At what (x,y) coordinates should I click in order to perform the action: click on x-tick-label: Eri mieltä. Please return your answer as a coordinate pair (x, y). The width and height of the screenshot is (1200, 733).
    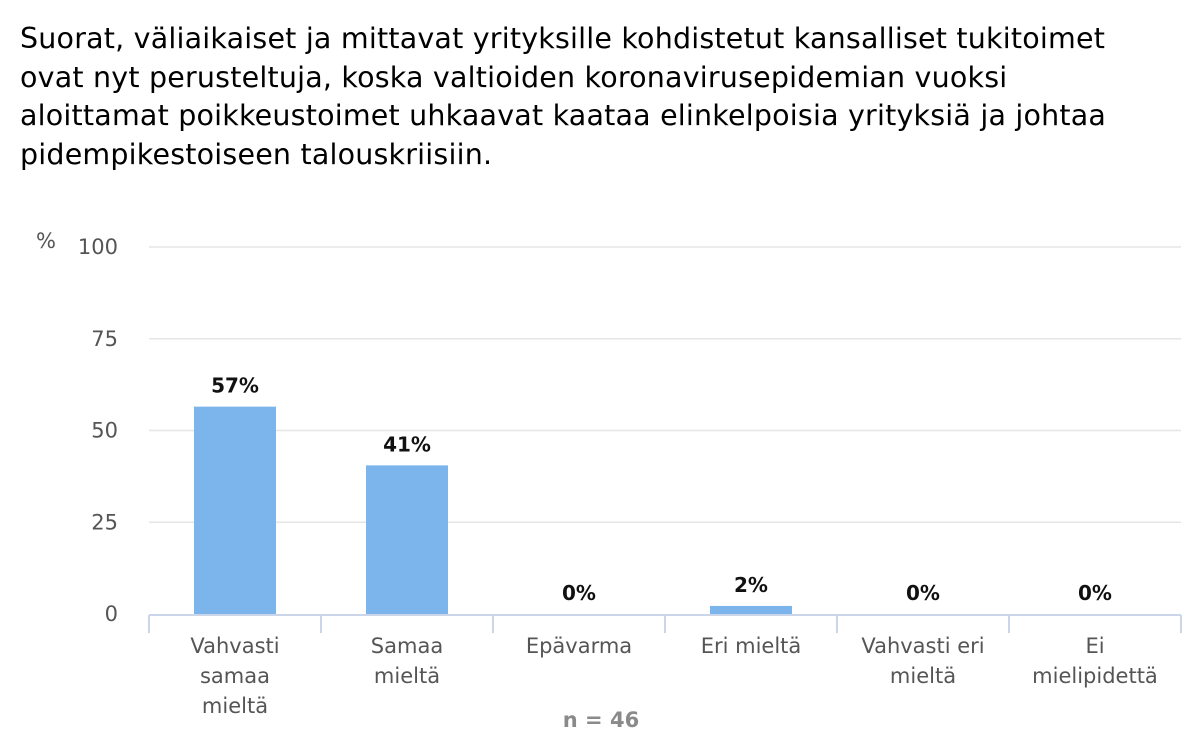
    Looking at the image, I should click on (751, 646).